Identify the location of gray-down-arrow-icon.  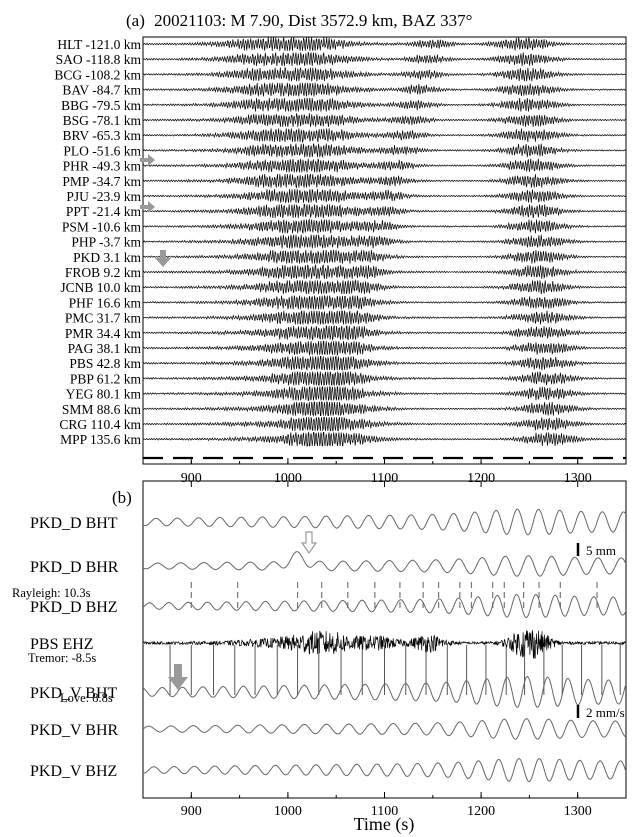
(163, 258).